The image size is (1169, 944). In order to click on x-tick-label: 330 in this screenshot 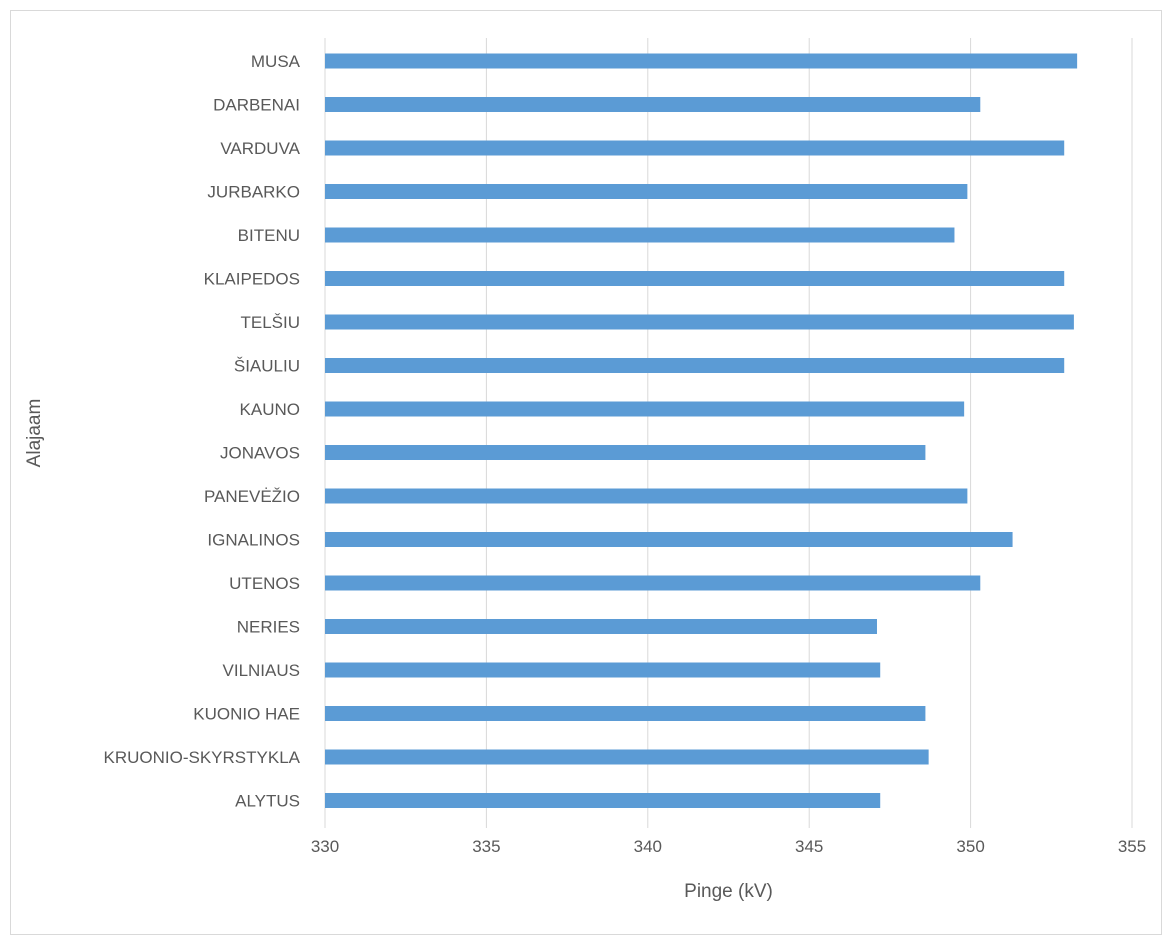, I will do `click(325, 846)`.